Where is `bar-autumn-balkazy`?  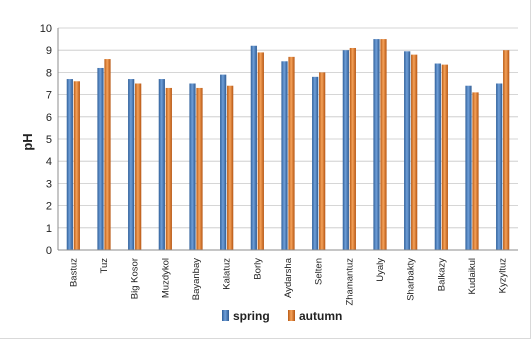 bar-autumn-balkazy is located at coordinates (444, 157).